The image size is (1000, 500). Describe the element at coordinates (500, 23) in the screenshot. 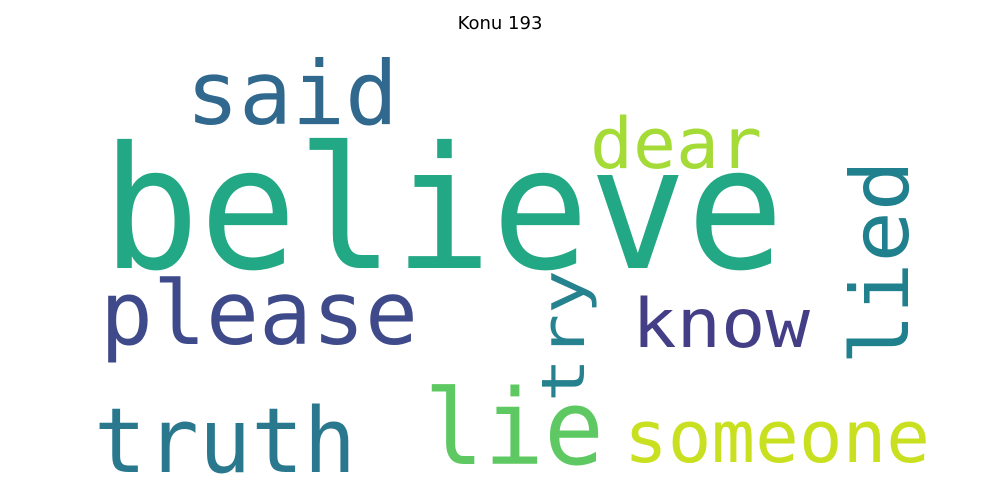

I see `figure-title: Konu 193` at that location.